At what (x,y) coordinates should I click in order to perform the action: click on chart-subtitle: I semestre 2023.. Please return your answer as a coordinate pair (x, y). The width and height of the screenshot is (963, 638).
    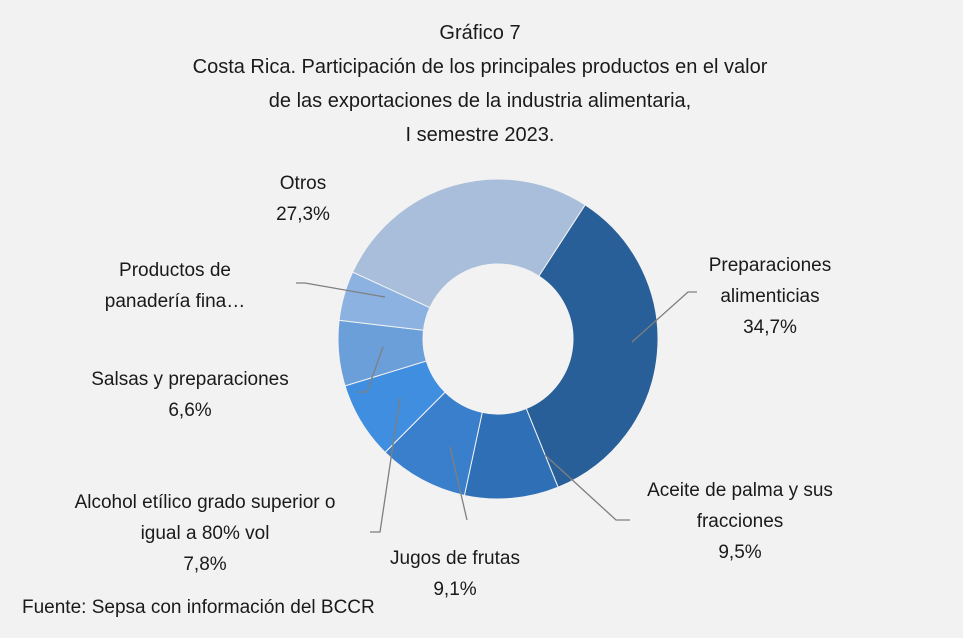
    Looking at the image, I should click on (480, 135).